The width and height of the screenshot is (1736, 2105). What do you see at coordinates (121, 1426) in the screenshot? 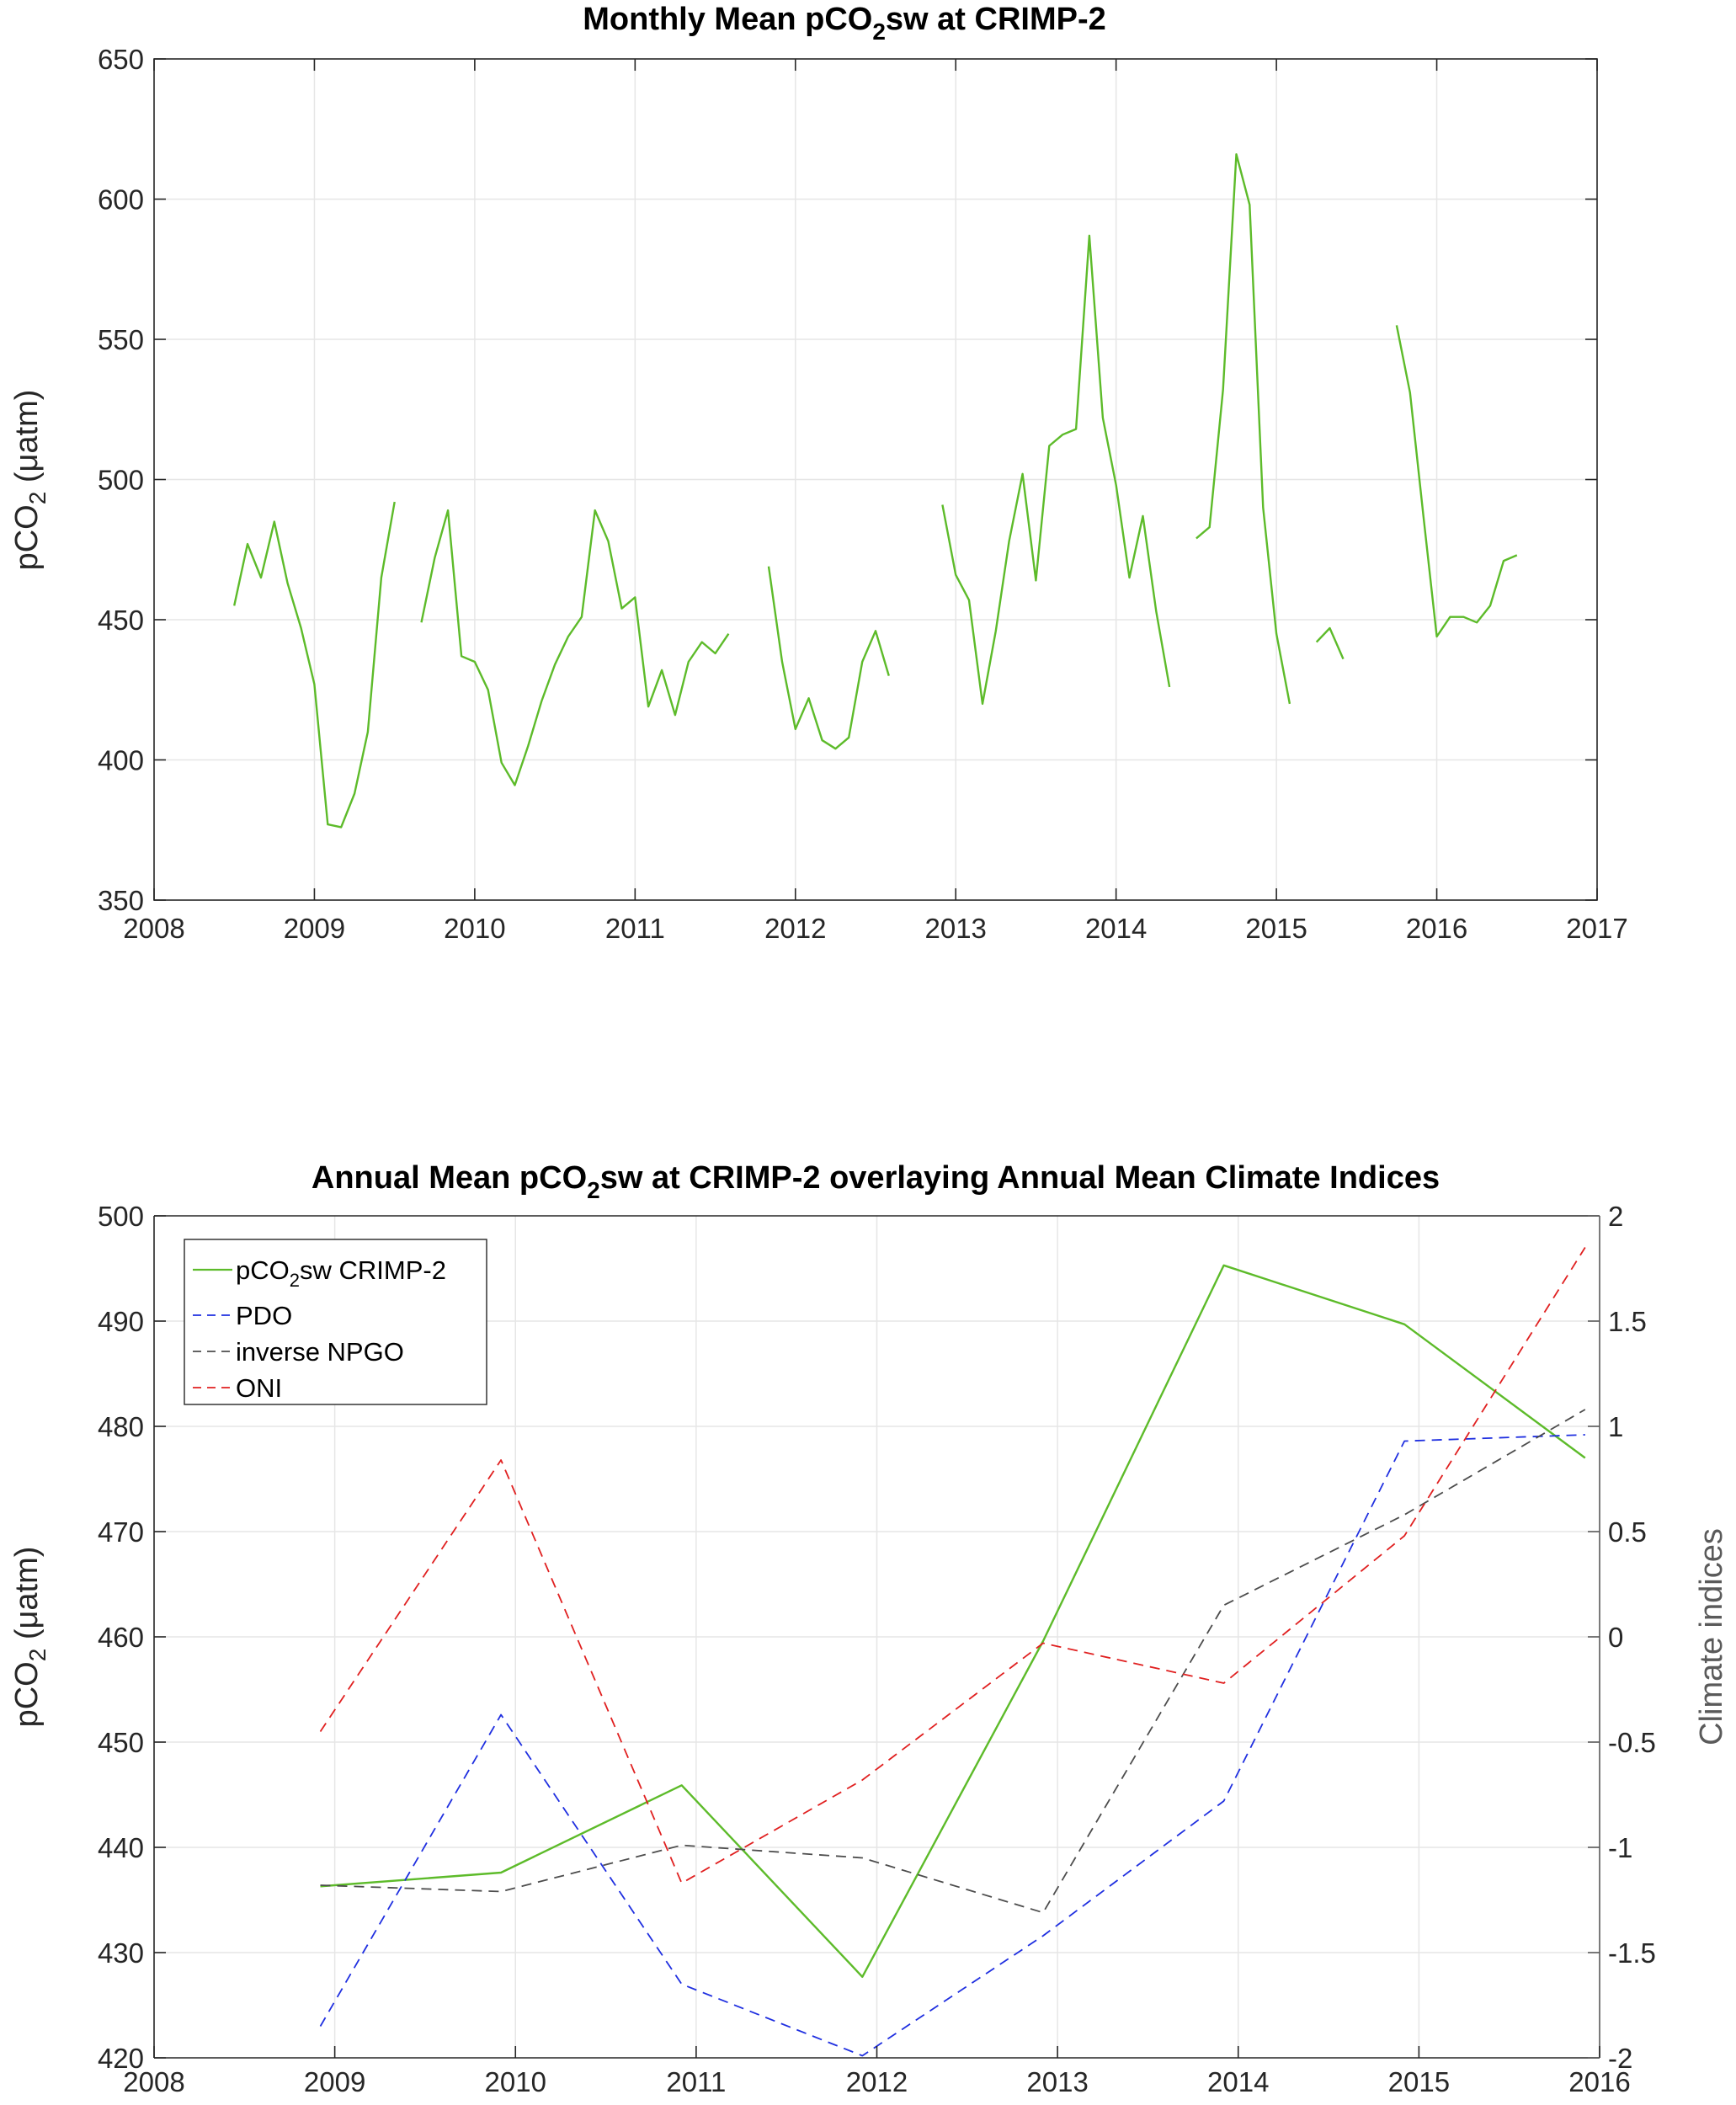
I see `annual-y-tick-label: 480` at bounding box center [121, 1426].